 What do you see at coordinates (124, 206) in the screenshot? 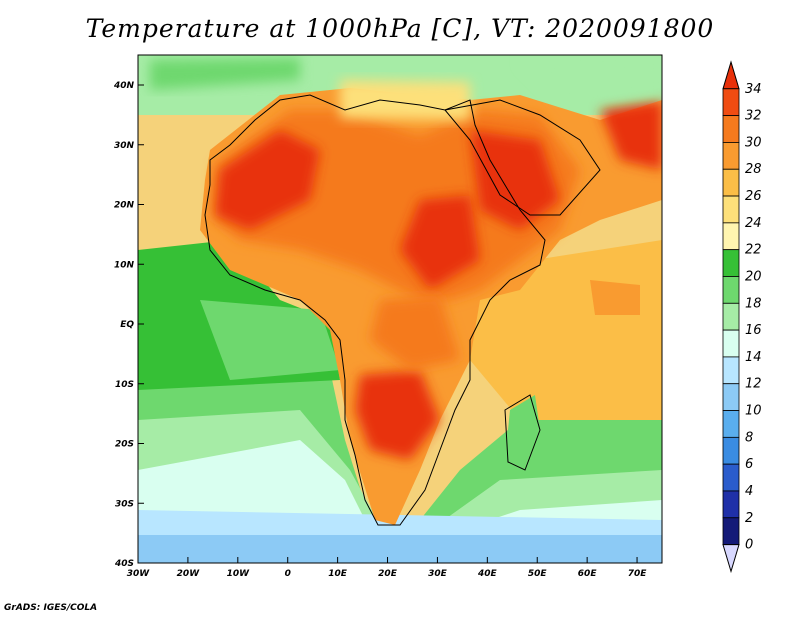
I see `lat-tick-label: 20N` at bounding box center [124, 206].